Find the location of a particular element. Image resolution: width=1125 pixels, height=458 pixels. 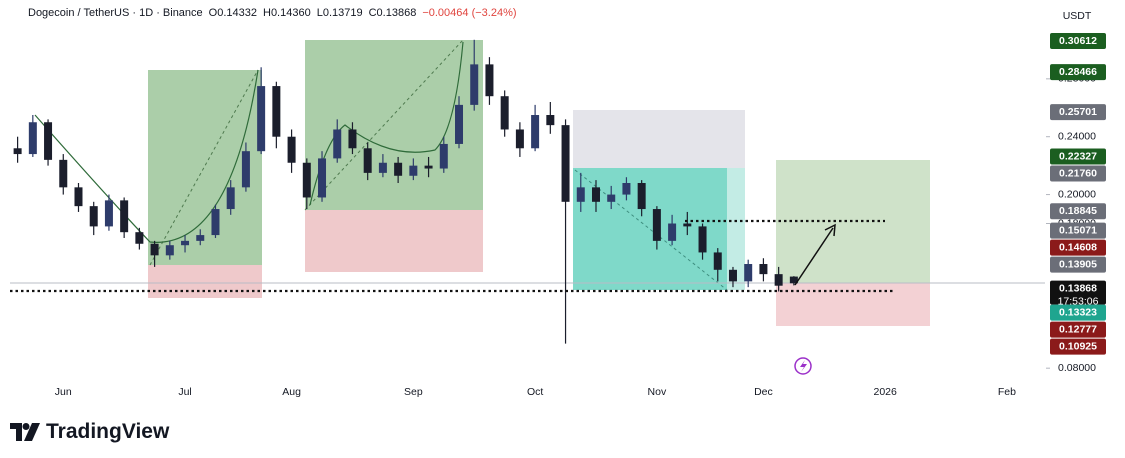

x-tick-label: Feb is located at coordinates (1007, 392).